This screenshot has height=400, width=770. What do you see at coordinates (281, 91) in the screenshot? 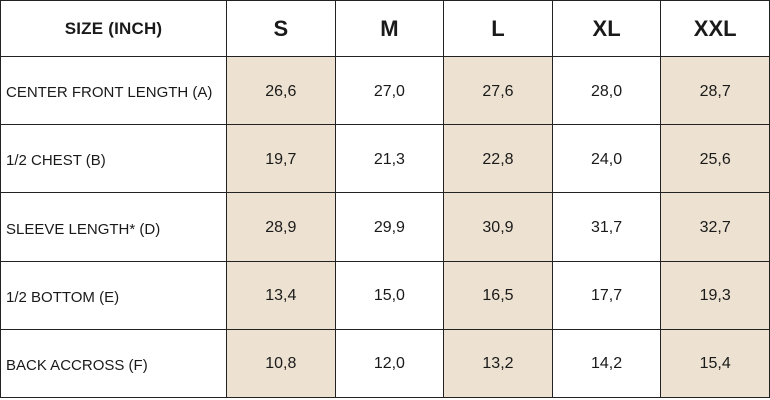
I see `table-cell: 26,6` at bounding box center [281, 91].